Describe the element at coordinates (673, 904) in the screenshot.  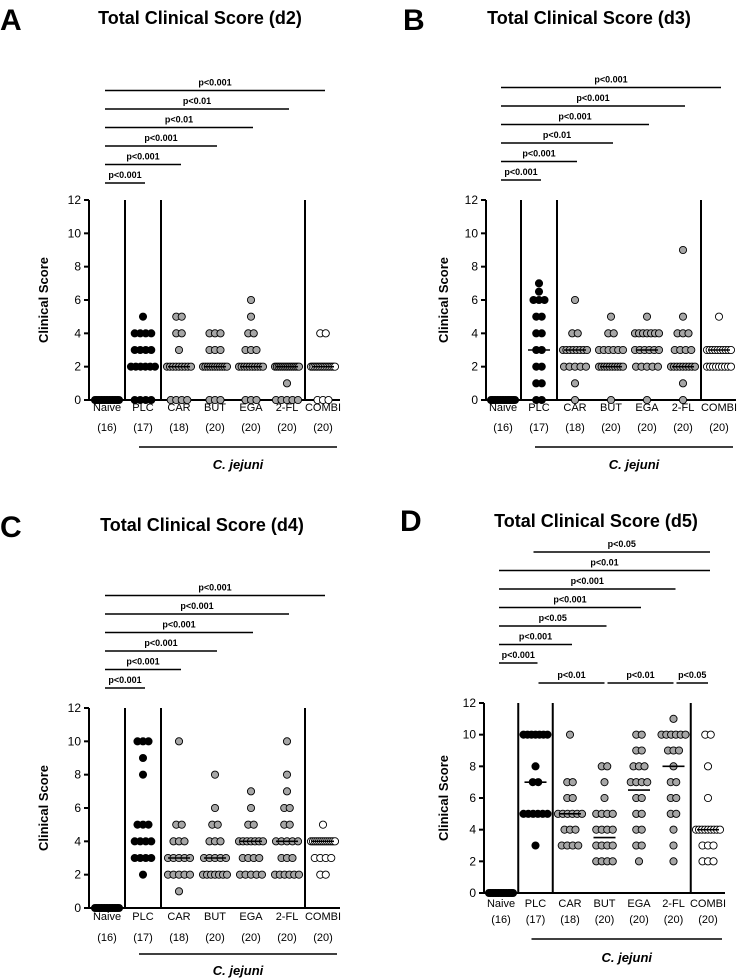
I see `x-category-label: 2-FL` at that location.